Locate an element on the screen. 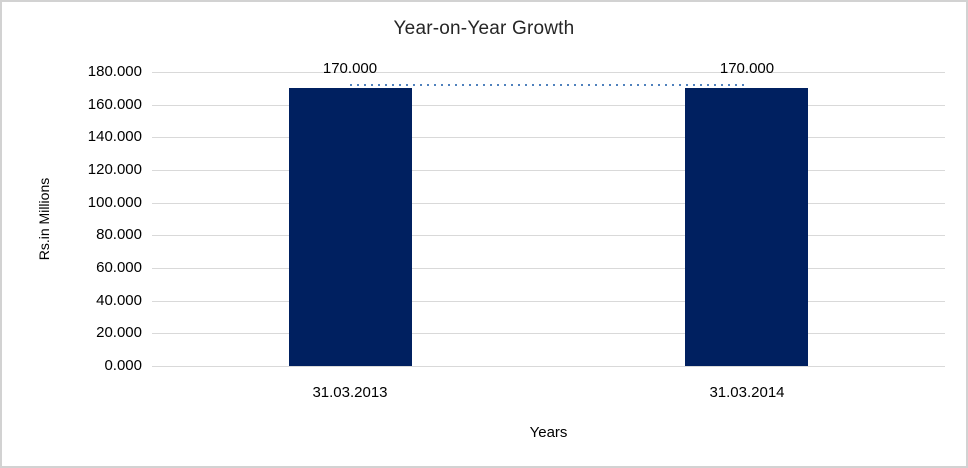 The width and height of the screenshot is (968, 468). x-category-label: 31.03.2014 is located at coordinates (747, 392).